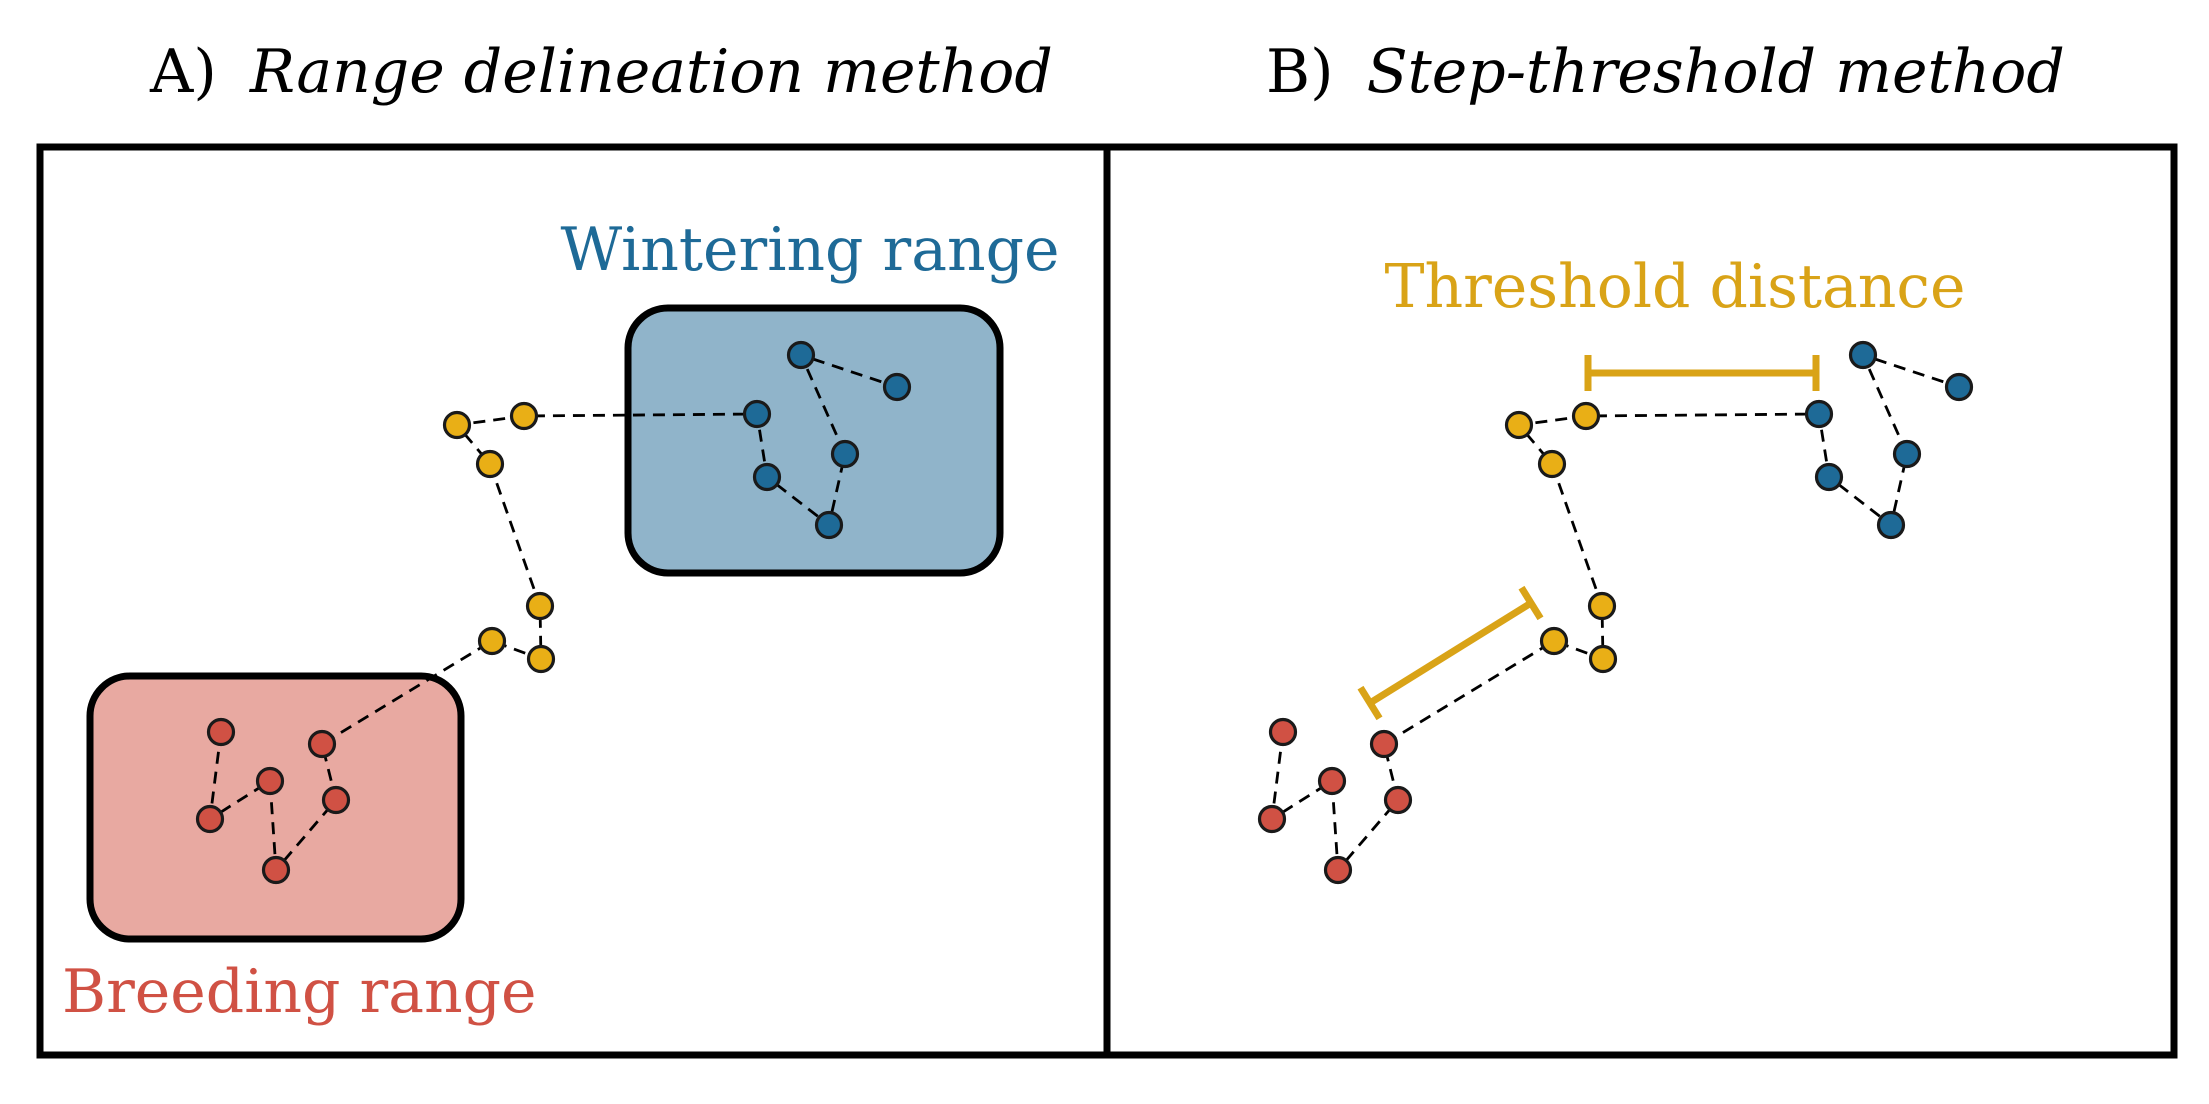  What do you see at coordinates (275, 807) in the screenshot?
I see `breeding-range-box` at bounding box center [275, 807].